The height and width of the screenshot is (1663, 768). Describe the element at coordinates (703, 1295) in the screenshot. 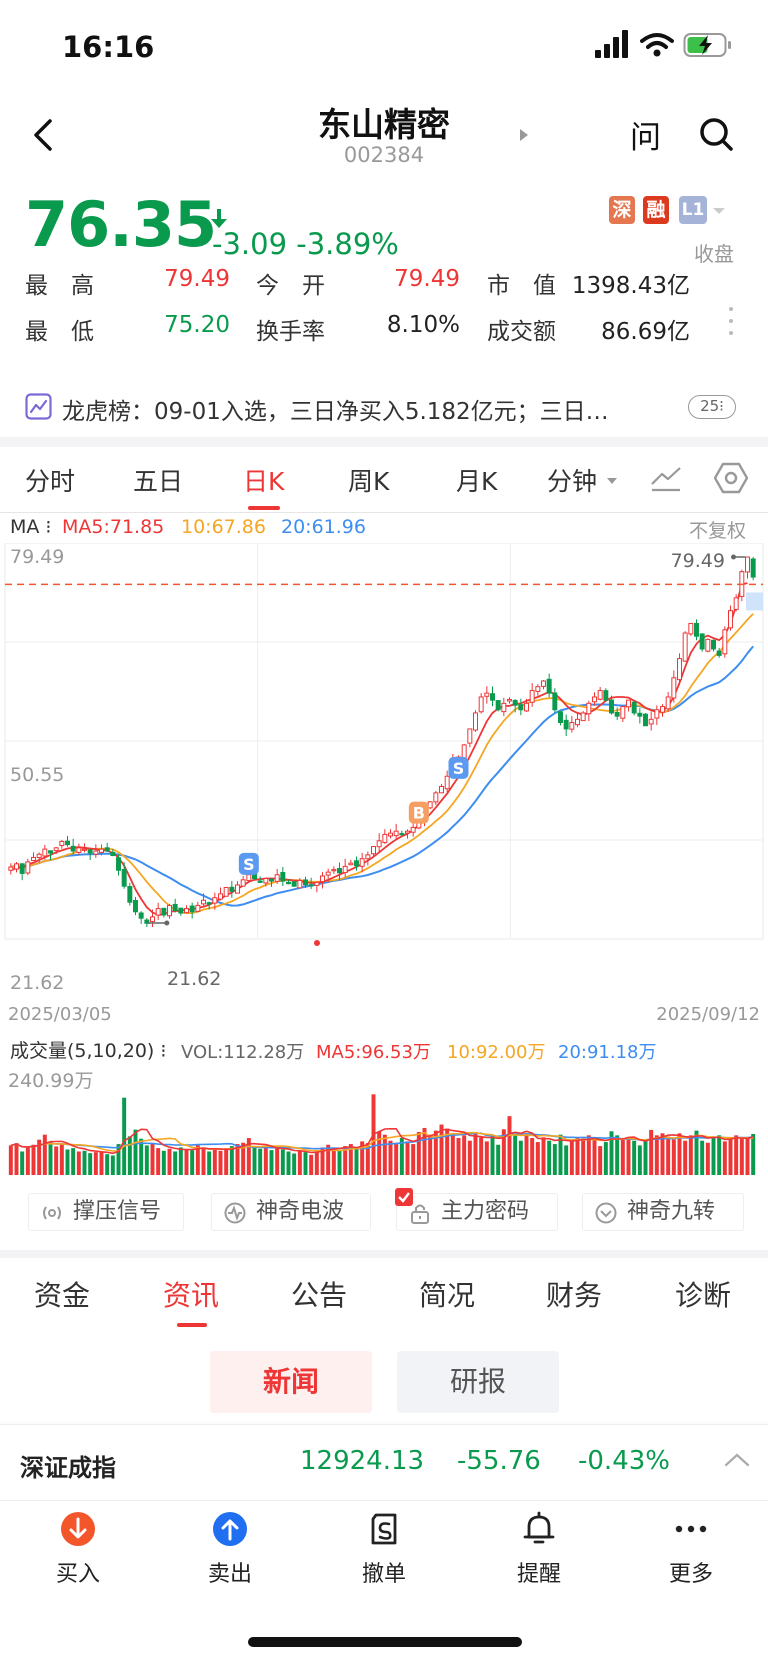

I see `tab-diagnosis: 诊断` at that location.